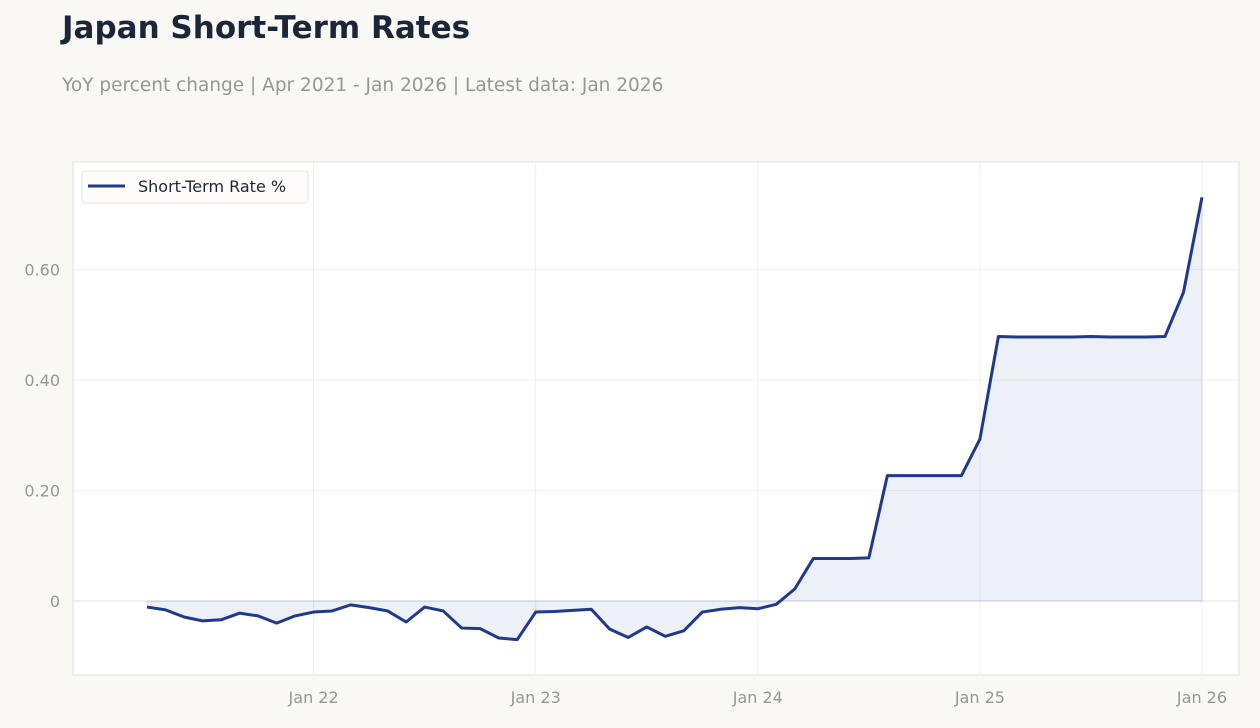  I want to click on y-tick-label: 0.60, so click(42, 270).